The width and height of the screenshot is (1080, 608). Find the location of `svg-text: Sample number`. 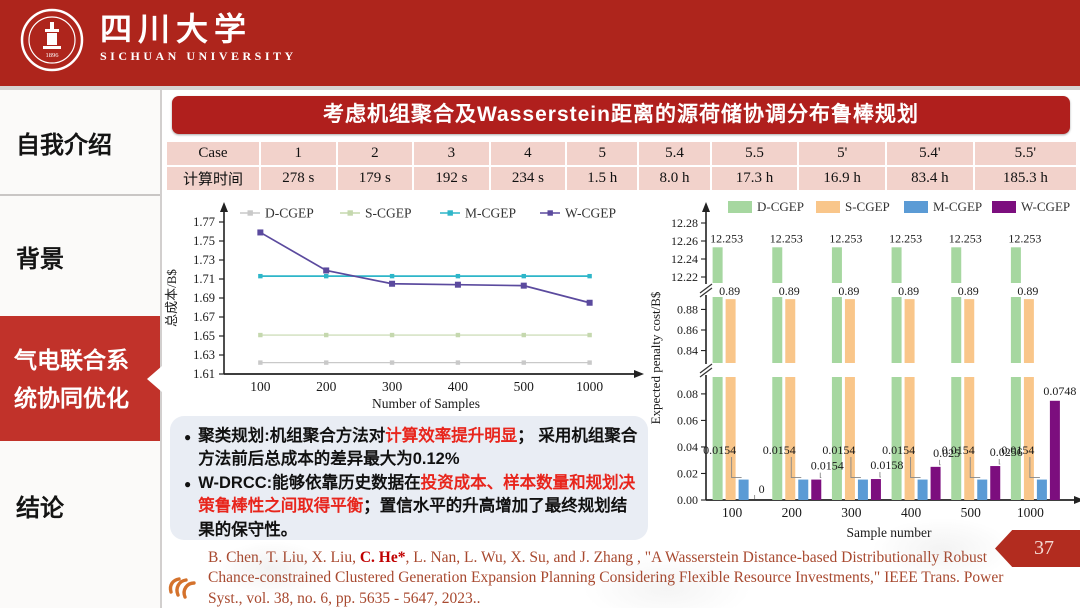

svg-text: Sample number is located at coordinates (889, 532).